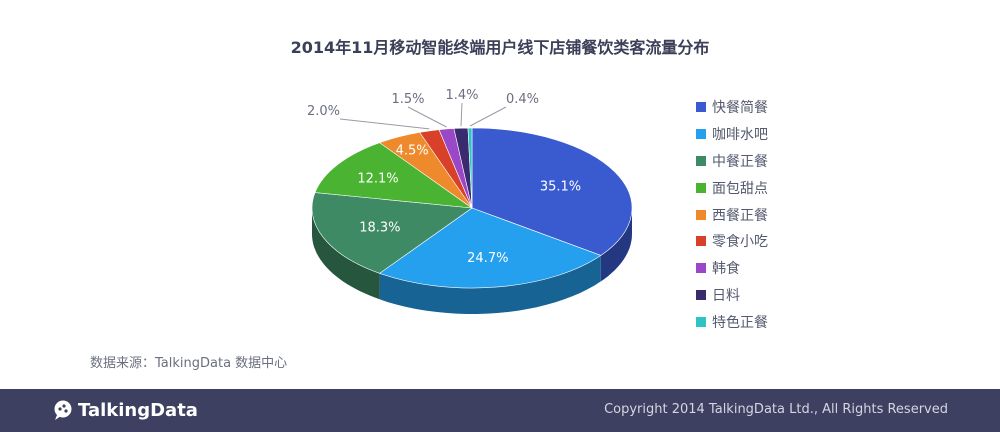 This screenshot has height=432, width=1000. I want to click on chart-legend: 快餐简餐咖啡水吧中餐正餐面包甜点西餐正餐零食小吃韩食日料特色正餐, so click(732, 214).